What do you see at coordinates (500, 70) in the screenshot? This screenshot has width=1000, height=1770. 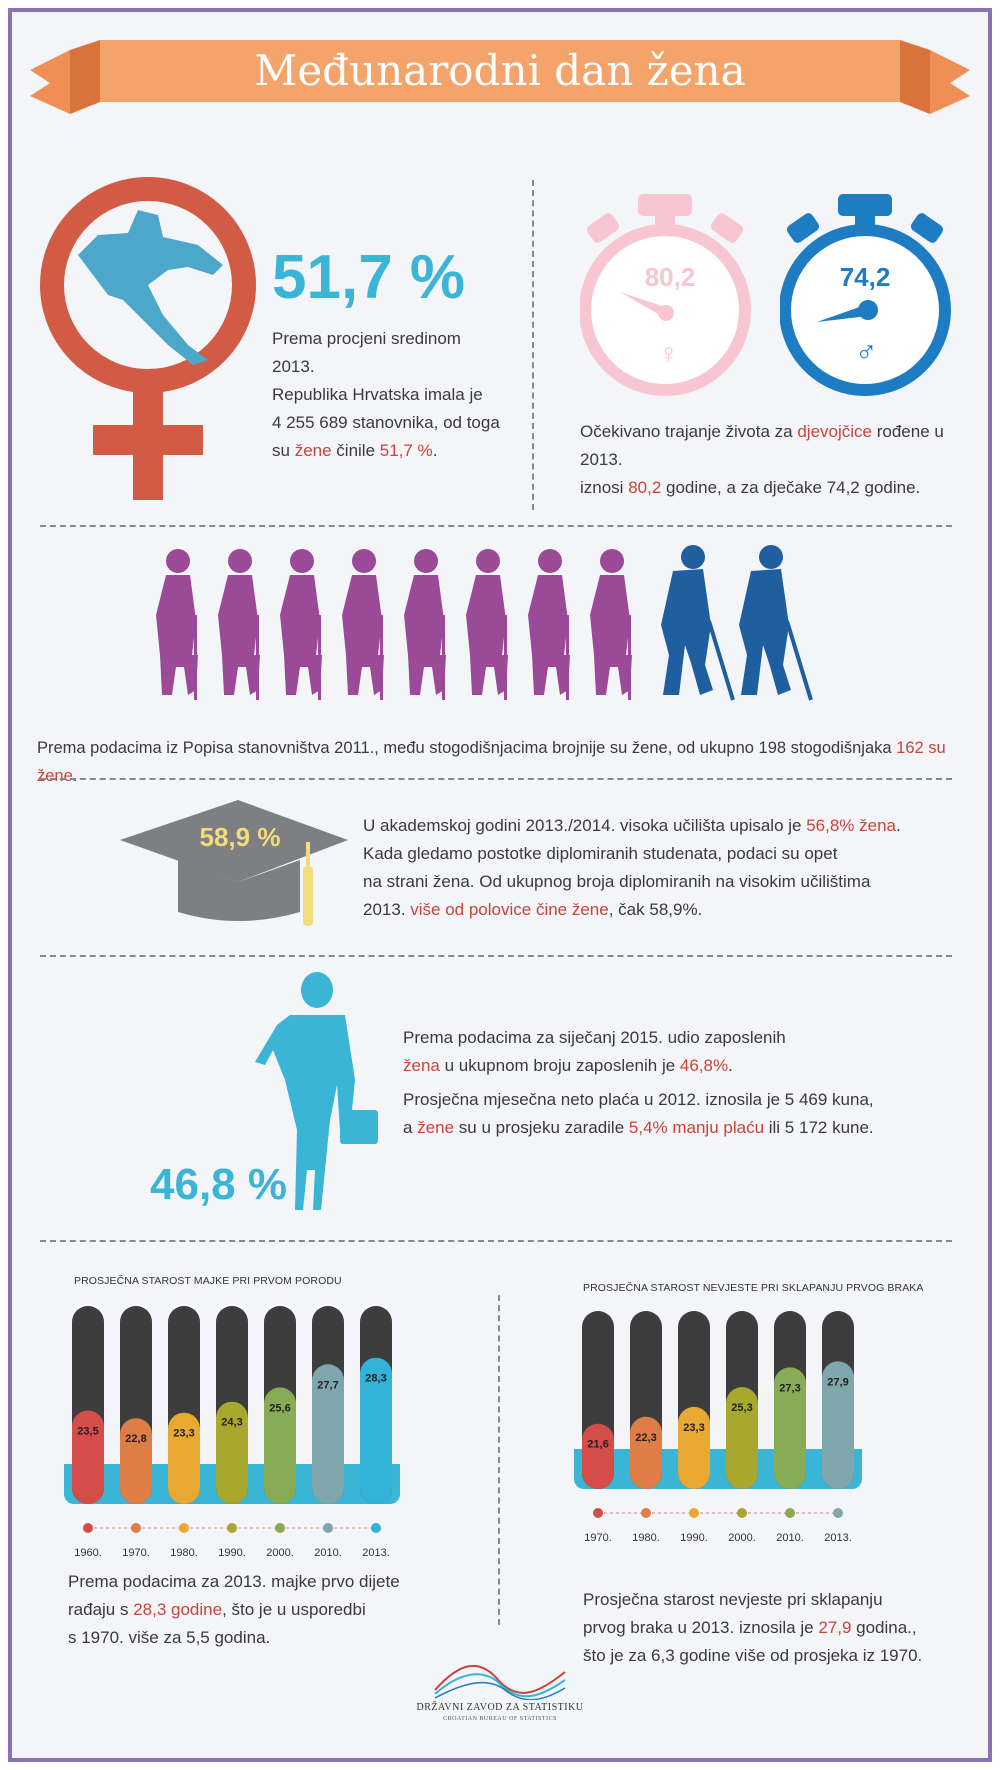 I see `page-title: Međunarodni dan žena` at bounding box center [500, 70].